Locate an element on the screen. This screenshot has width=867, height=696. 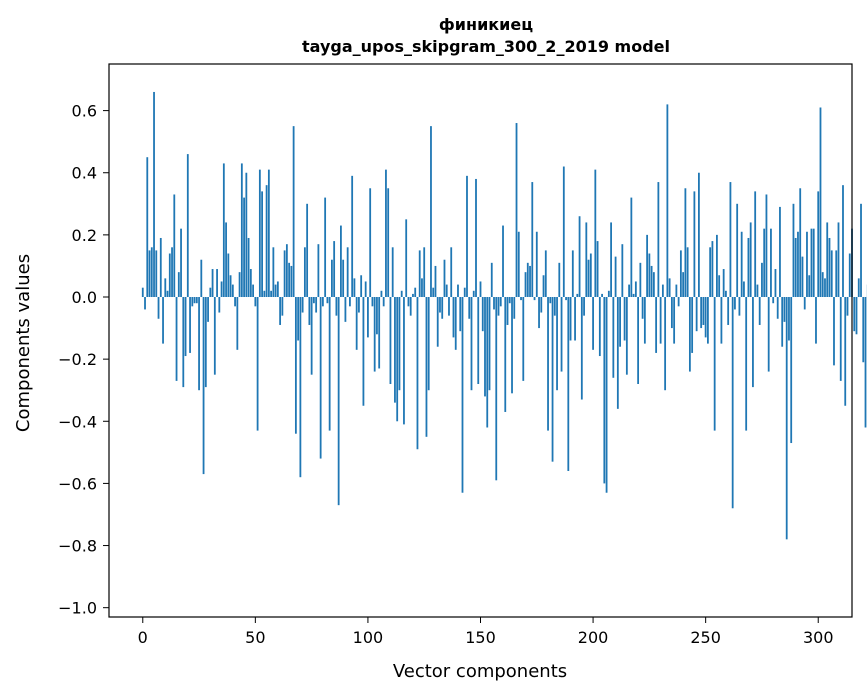
chart-title-line2: tayga_upos_skipgram_300_2_2019 model is located at coordinates (486, 46).